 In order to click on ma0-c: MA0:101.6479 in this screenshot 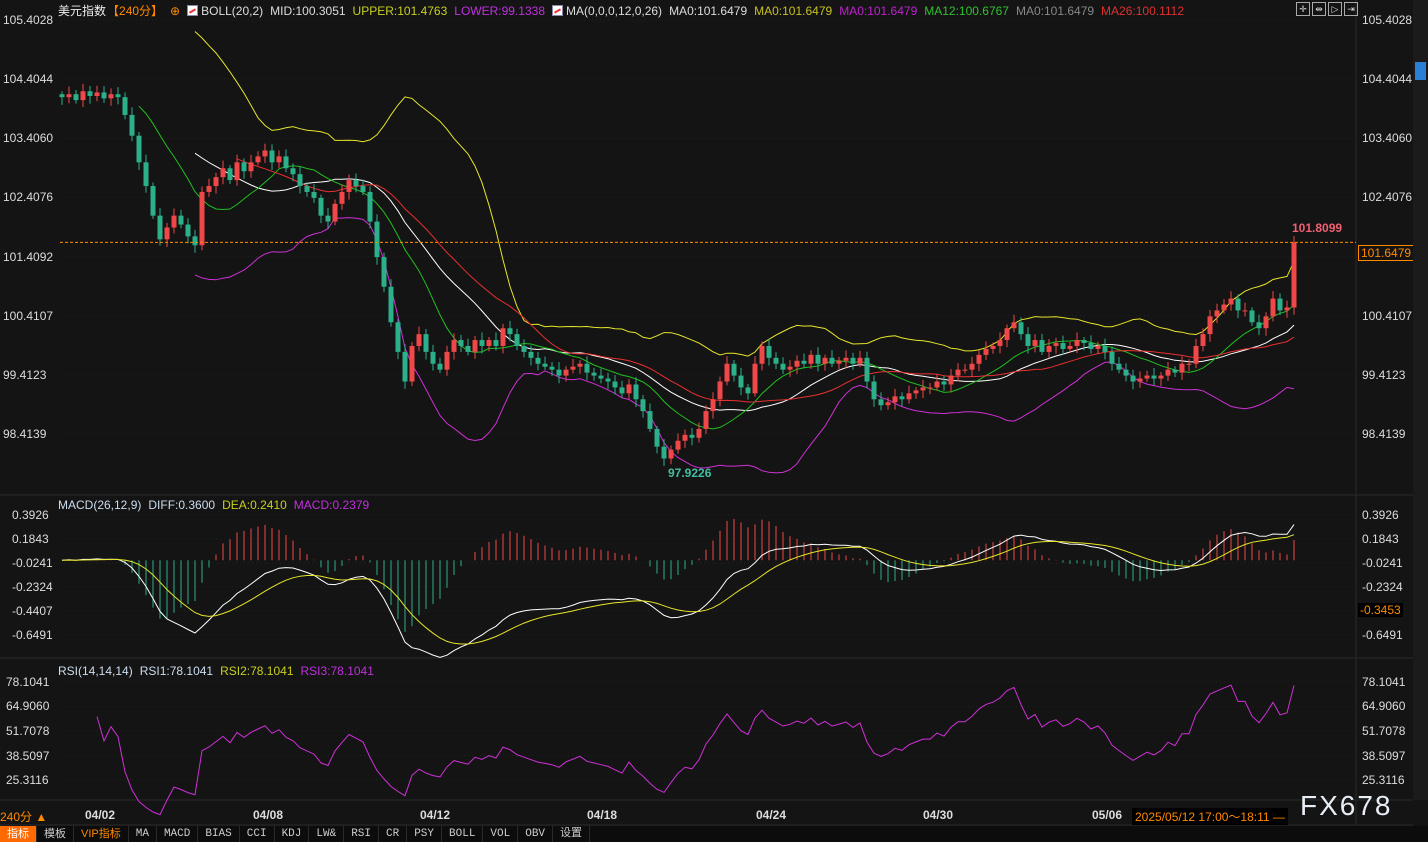, I will do `click(878, 10)`.